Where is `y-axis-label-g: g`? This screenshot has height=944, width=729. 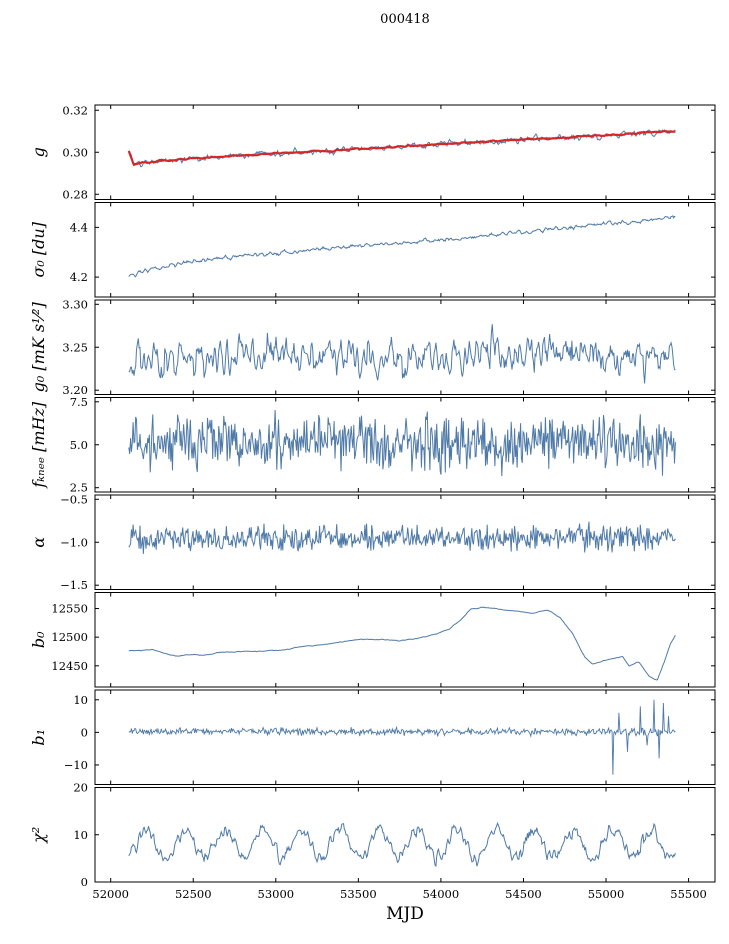 y-axis-label-g: g is located at coordinates (38, 152).